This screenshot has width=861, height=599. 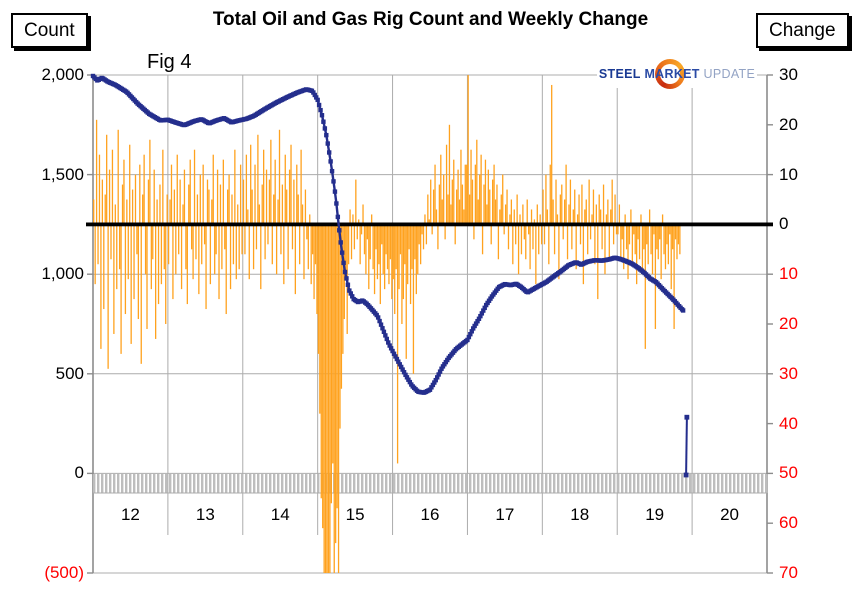 What do you see at coordinates (429, 224) in the screenshot?
I see `zero-change-line` at bounding box center [429, 224].